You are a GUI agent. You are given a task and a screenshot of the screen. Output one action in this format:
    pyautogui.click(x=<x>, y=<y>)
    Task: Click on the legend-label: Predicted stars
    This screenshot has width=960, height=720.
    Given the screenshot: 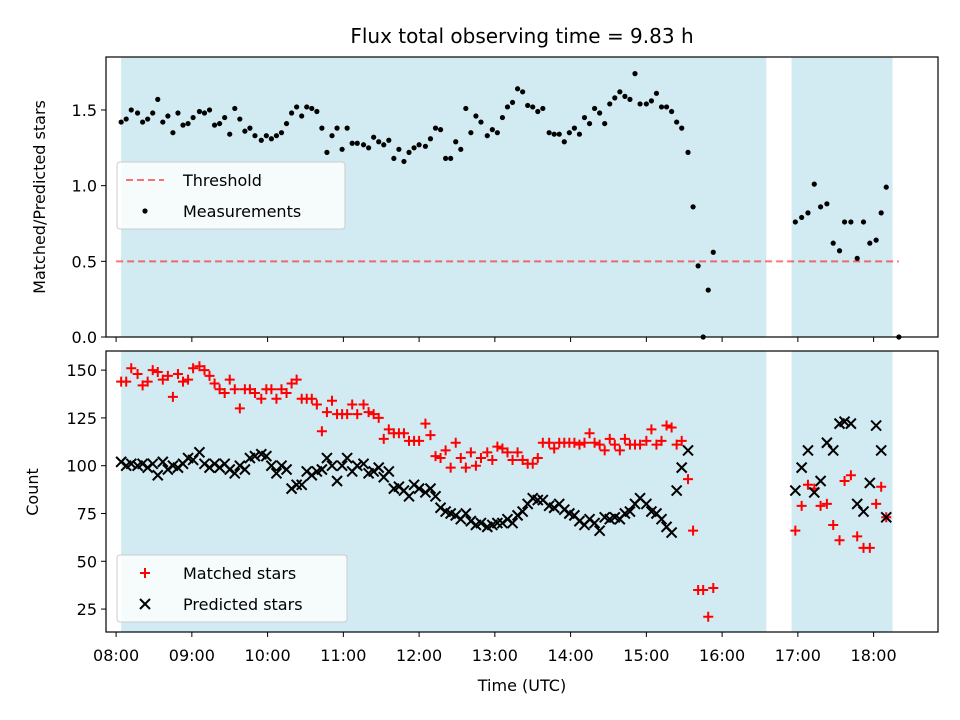 What is the action you would take?
    pyautogui.click(x=243, y=604)
    